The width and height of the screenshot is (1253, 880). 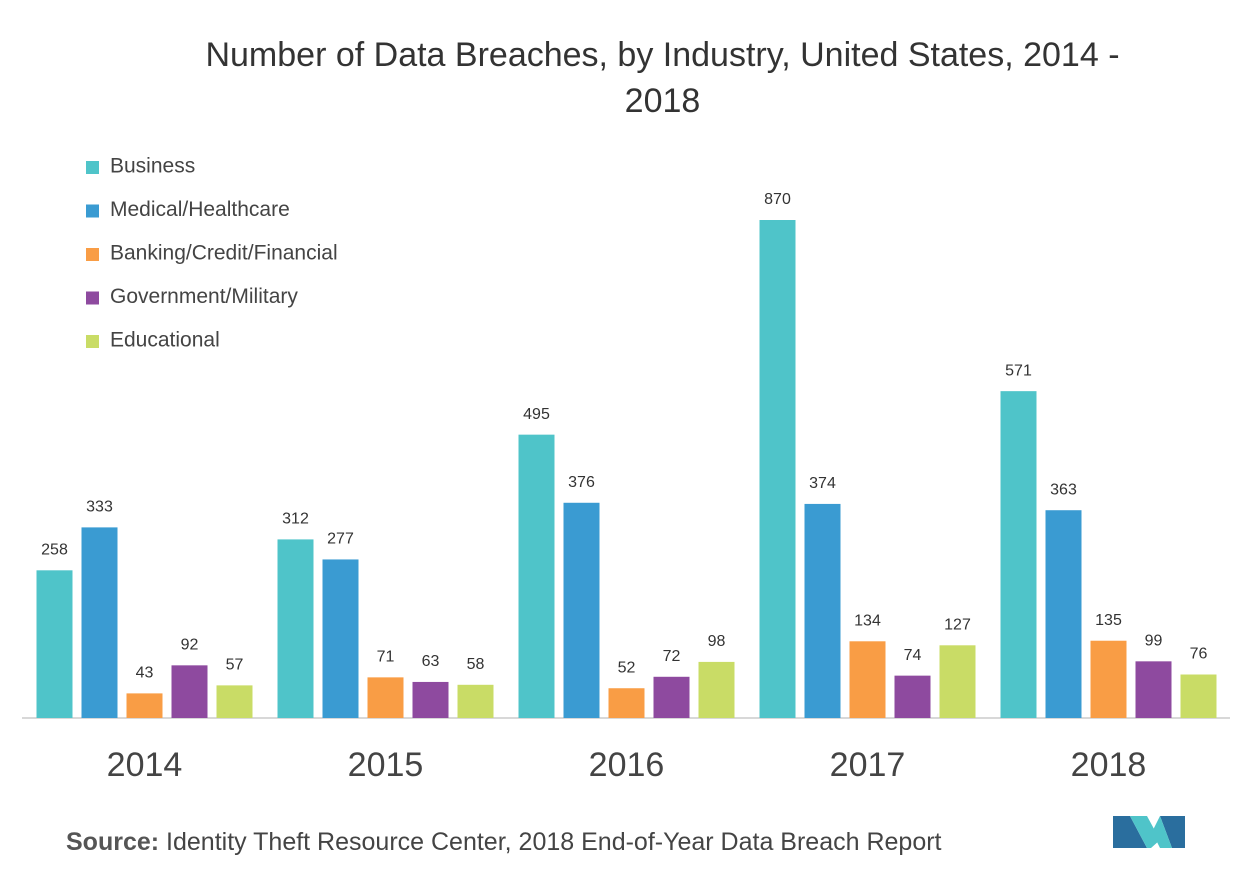 What do you see at coordinates (200, 209) in the screenshot?
I see `legend-label: Medical/Healthcare` at bounding box center [200, 209].